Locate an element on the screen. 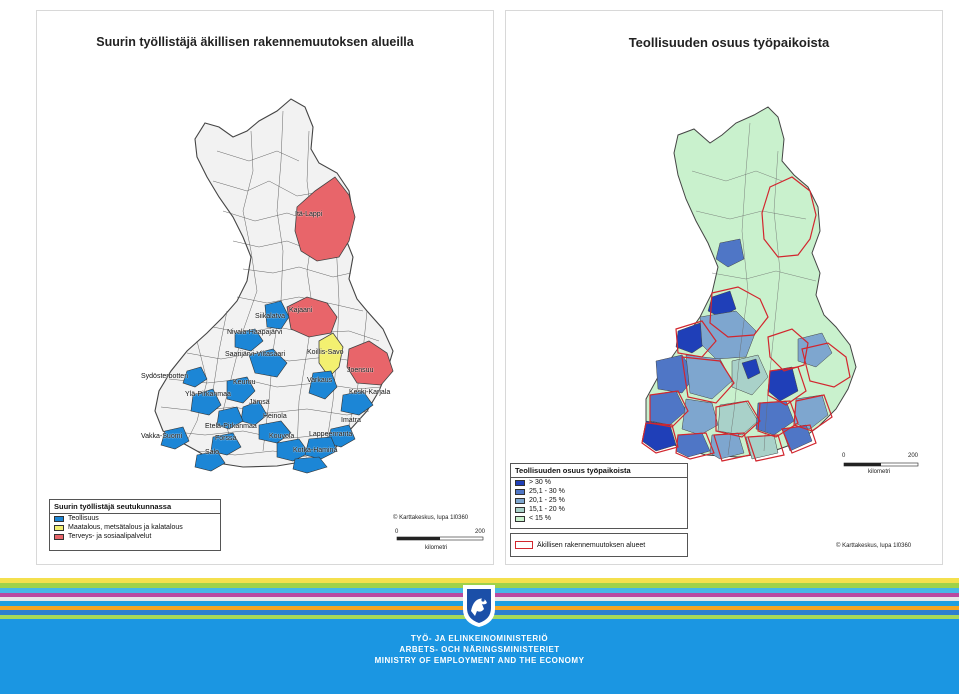 This screenshot has width=959, height=694. label-keuruu: Keuruu is located at coordinates (244, 382).